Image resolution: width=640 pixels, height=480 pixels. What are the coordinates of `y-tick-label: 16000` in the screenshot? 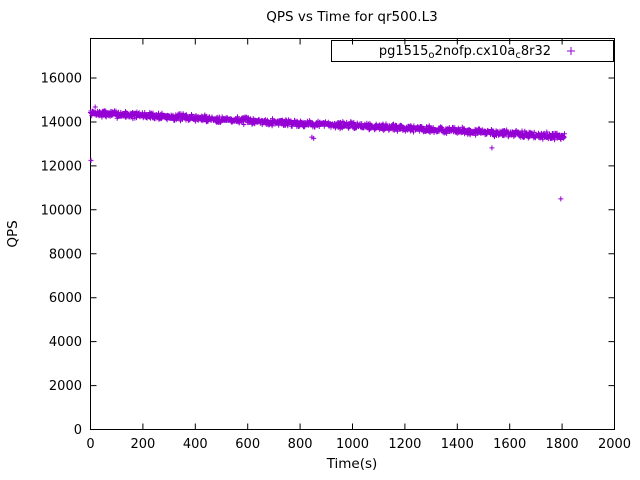 It's located at (61, 79).